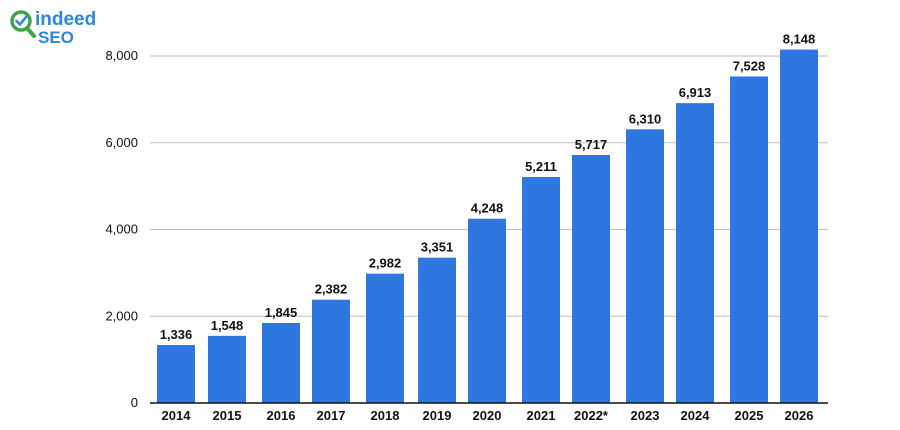 This screenshot has height=430, width=900. I want to click on magnifier-check-icon, so click(23, 24).